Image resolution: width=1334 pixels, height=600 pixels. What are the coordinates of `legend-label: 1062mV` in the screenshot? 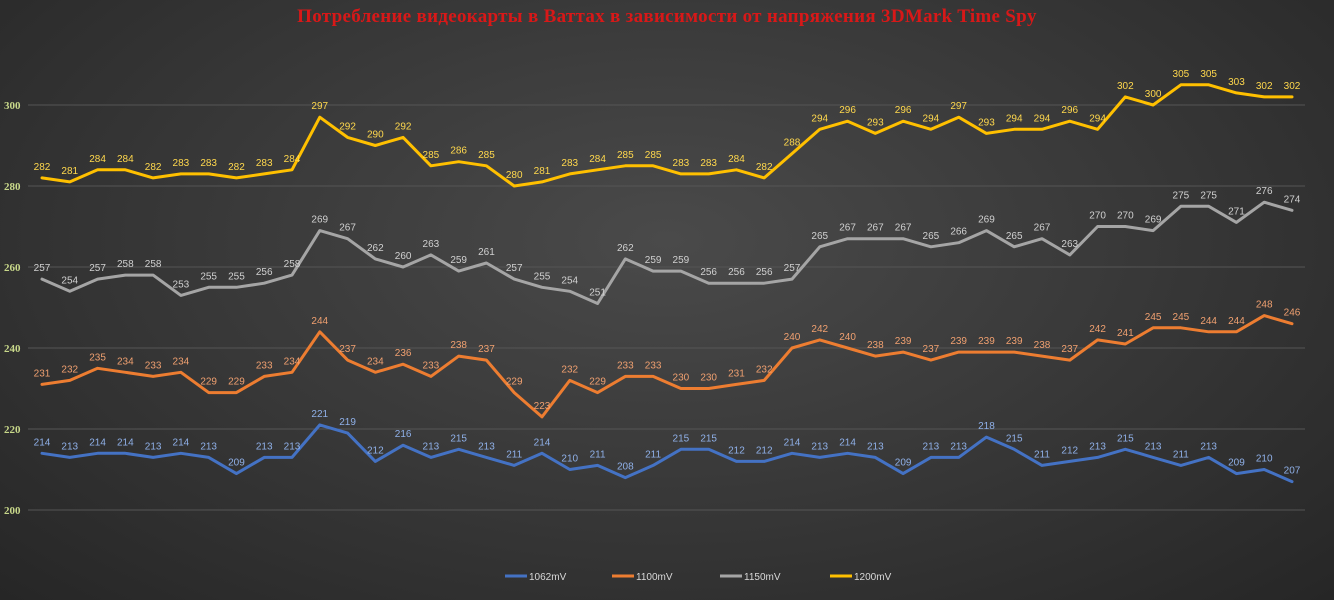 It's located at (548, 577).